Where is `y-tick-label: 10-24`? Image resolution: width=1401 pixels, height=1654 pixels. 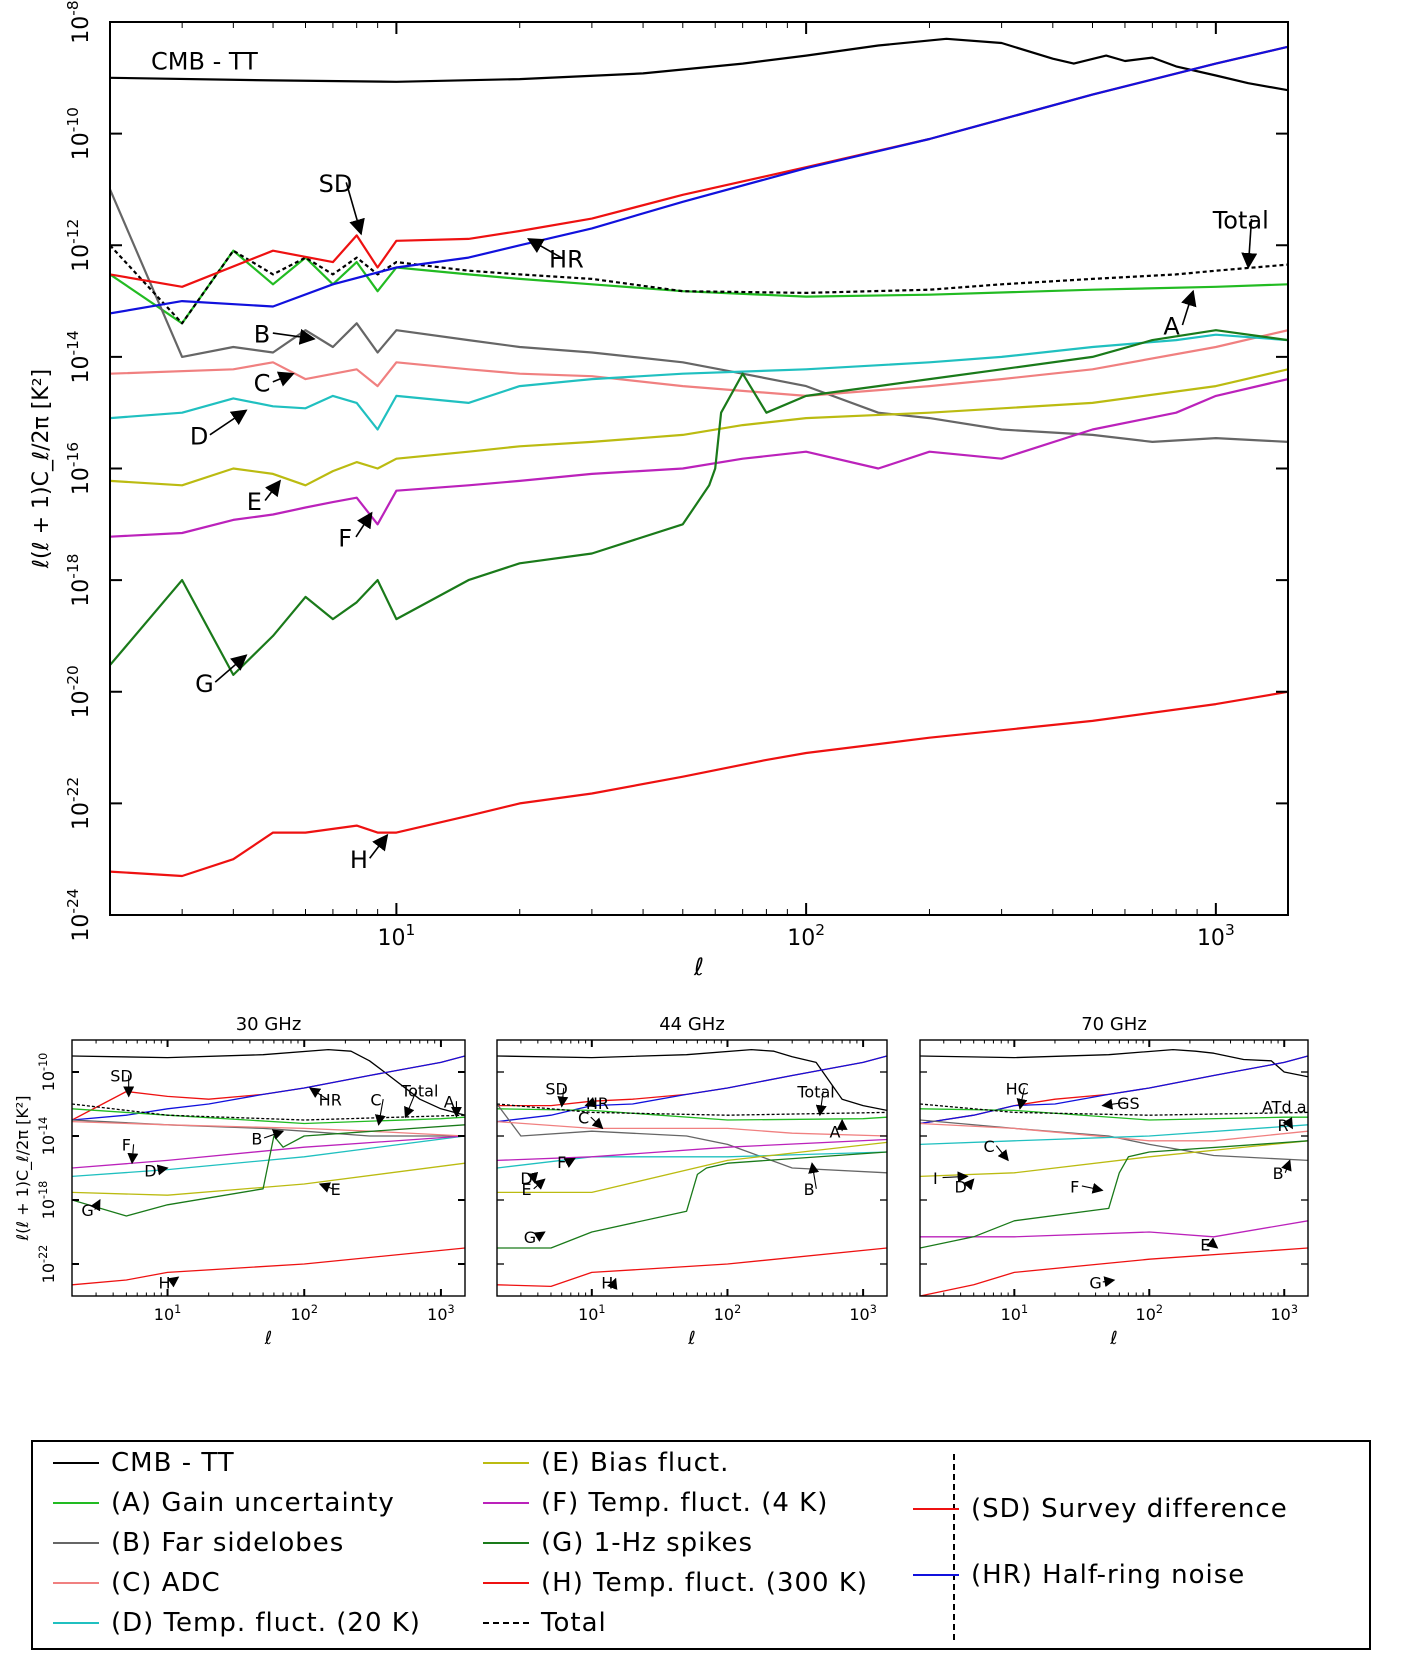
y-tick-label: 10-24 is located at coordinates (79, 914).